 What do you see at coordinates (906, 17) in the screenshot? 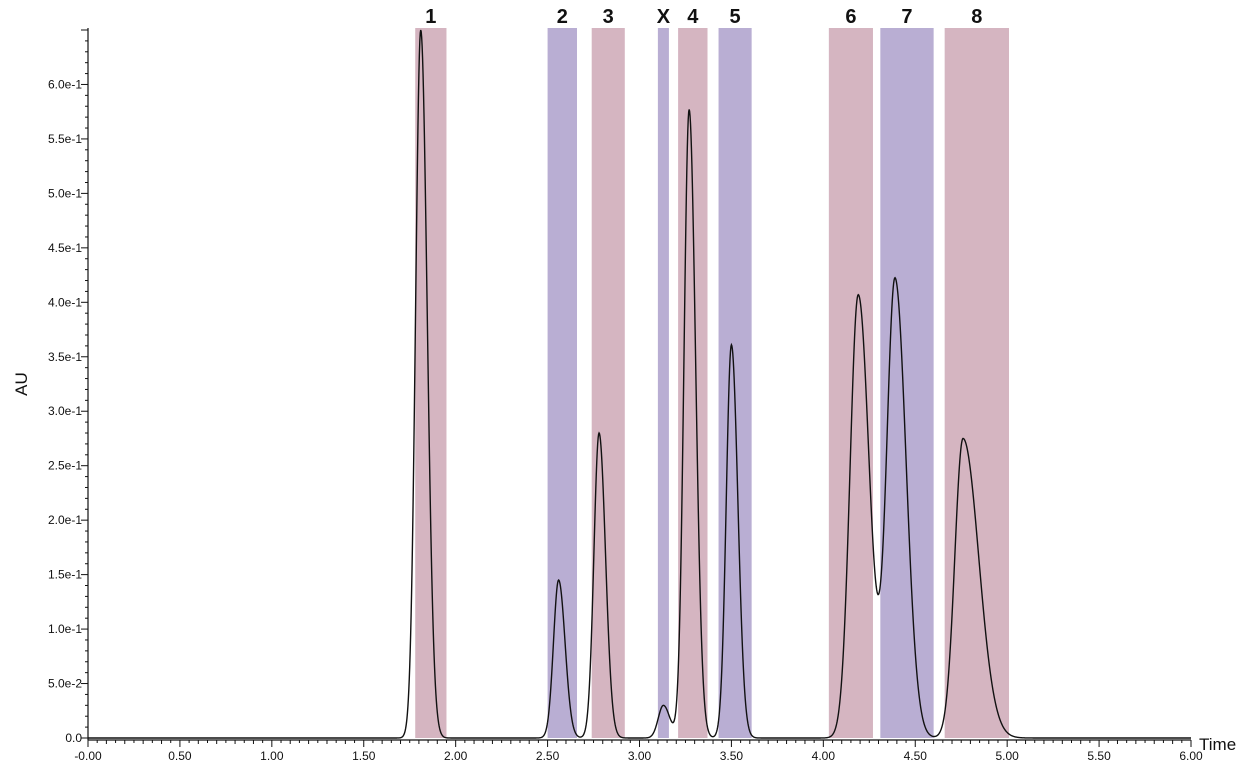
I see `peak-label-7: 7` at bounding box center [906, 17].